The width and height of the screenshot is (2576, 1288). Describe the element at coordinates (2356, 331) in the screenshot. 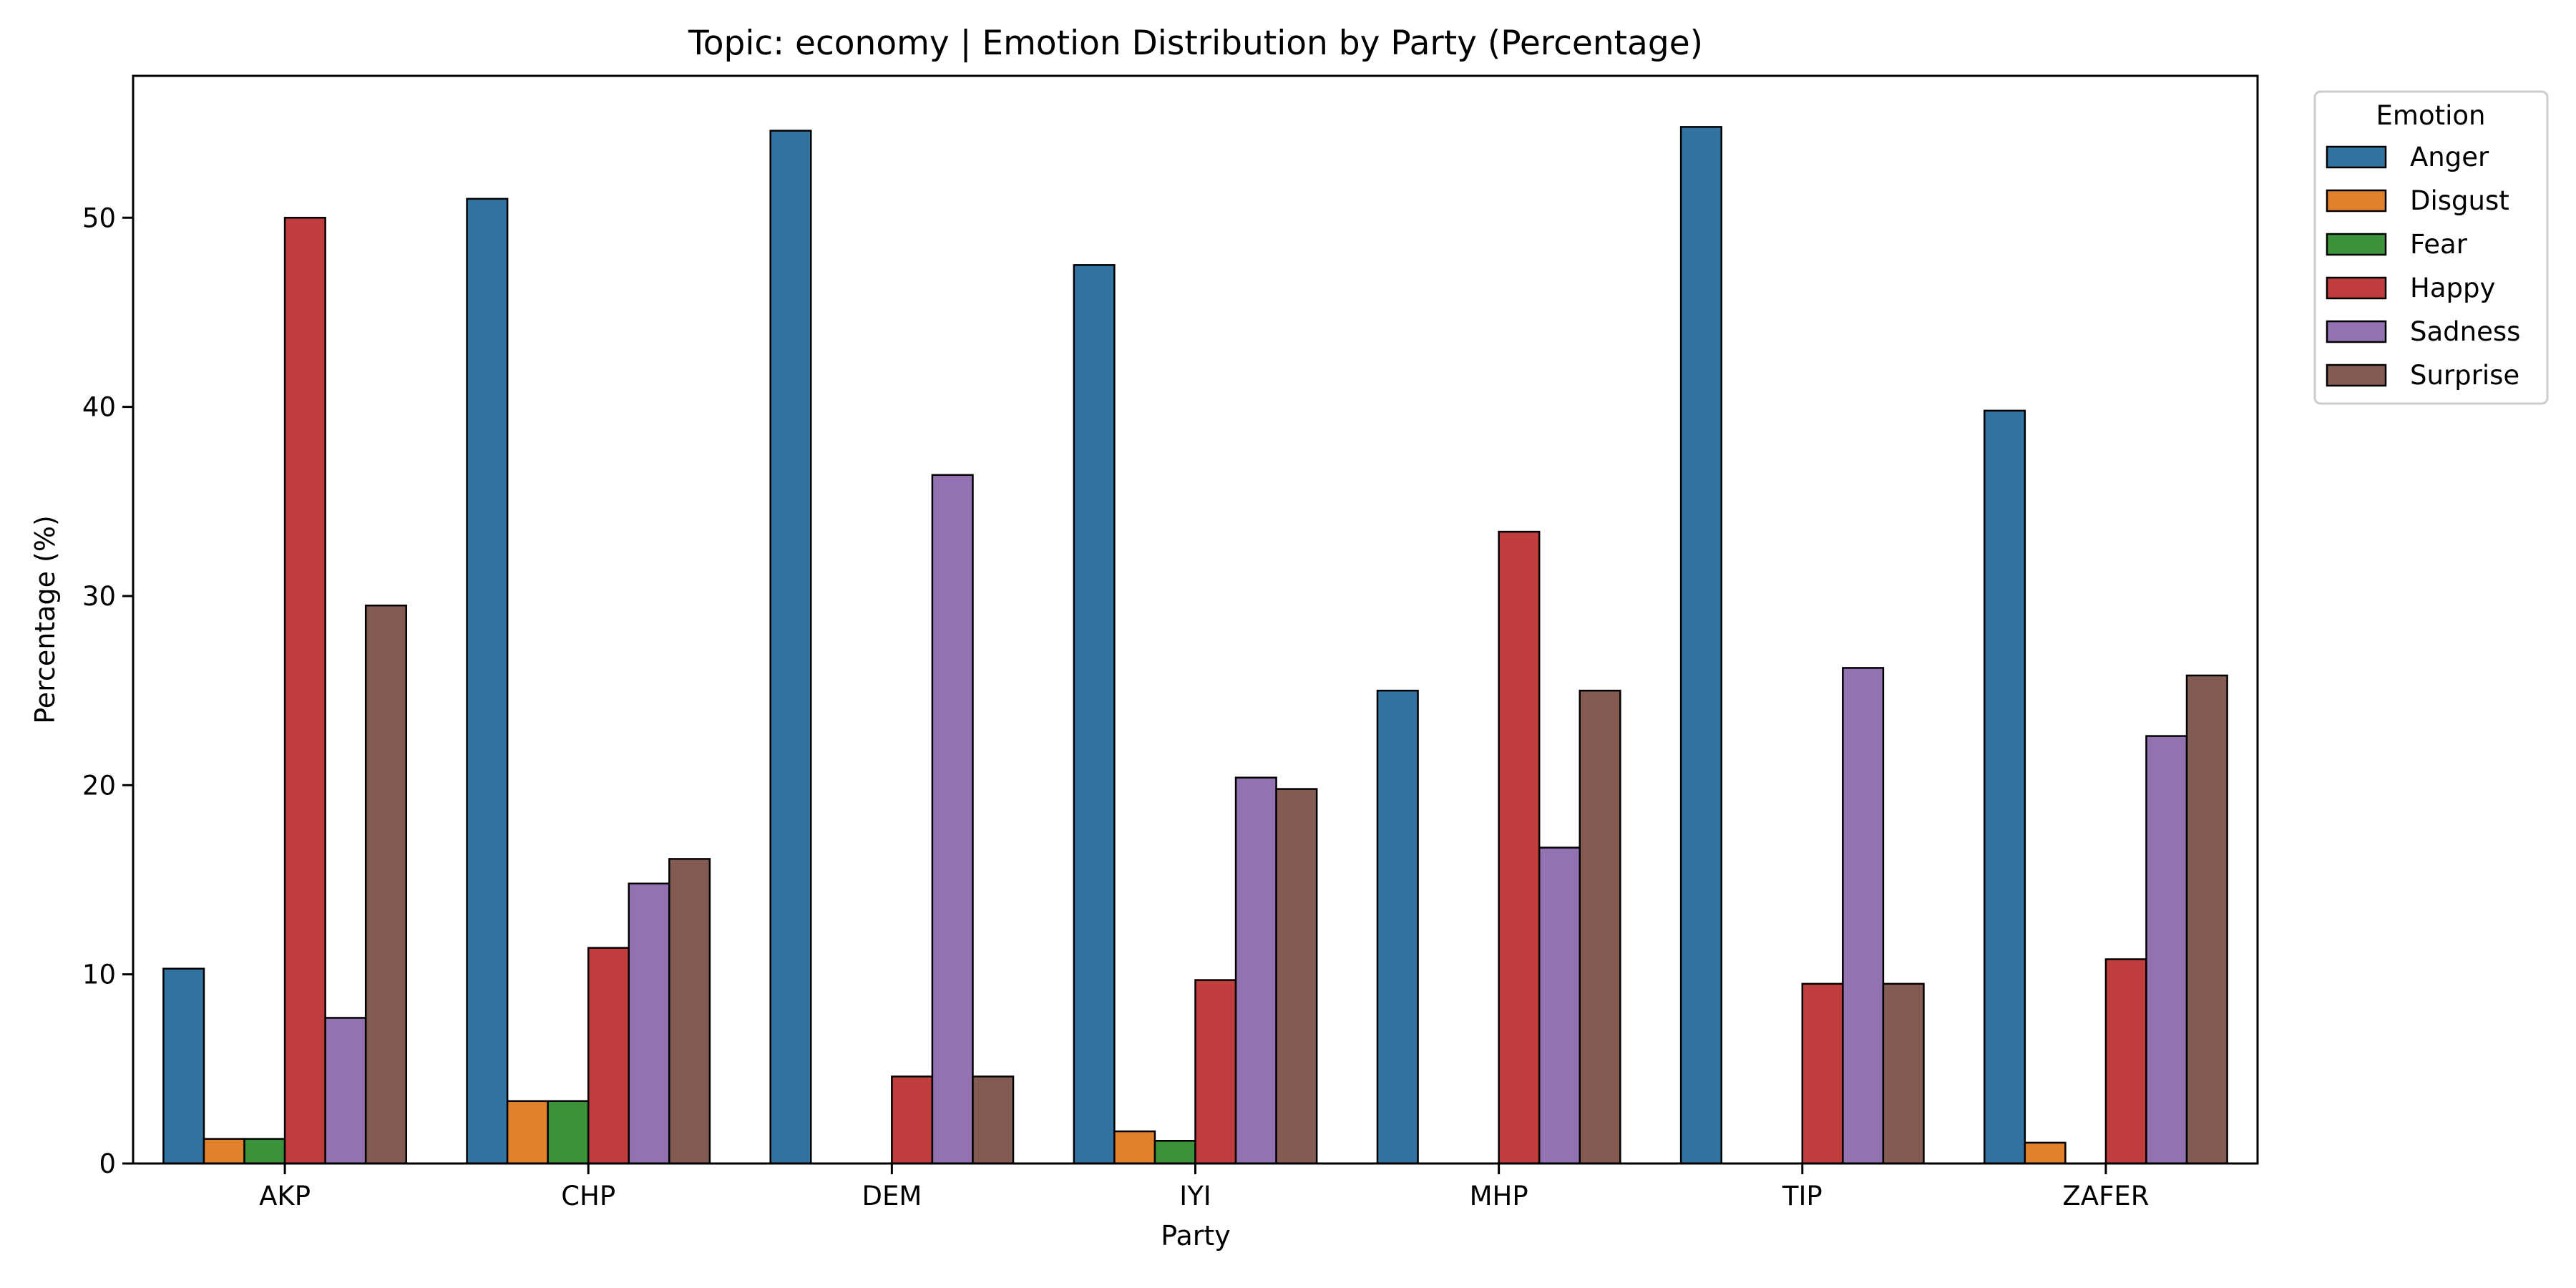

I see `legend-swatch-sadness` at that location.